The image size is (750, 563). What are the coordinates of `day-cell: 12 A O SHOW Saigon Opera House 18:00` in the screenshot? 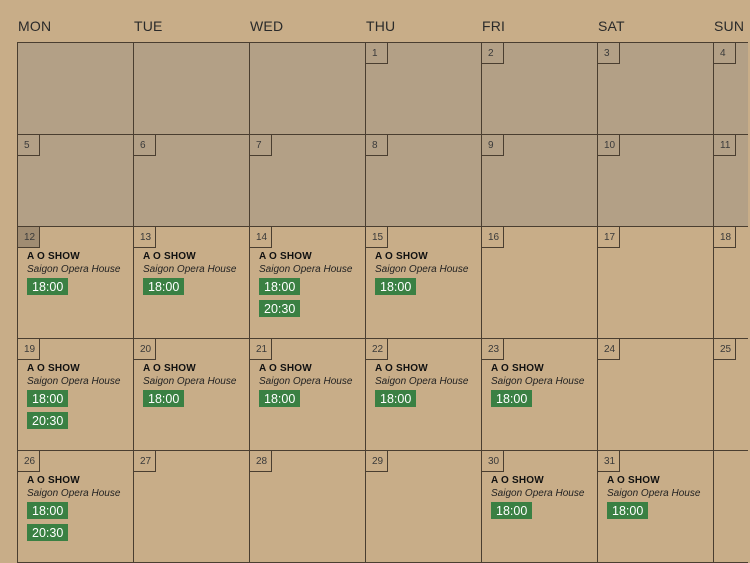 It's located at (75, 282).